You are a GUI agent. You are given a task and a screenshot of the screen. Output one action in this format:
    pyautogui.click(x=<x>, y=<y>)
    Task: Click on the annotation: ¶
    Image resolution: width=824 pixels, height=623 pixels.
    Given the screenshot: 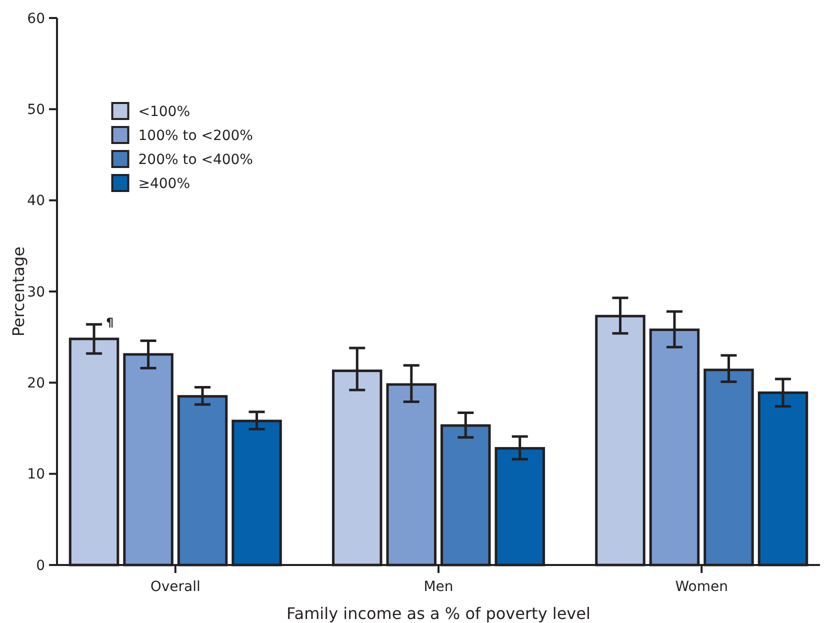 What is the action you would take?
    pyautogui.click(x=110, y=322)
    